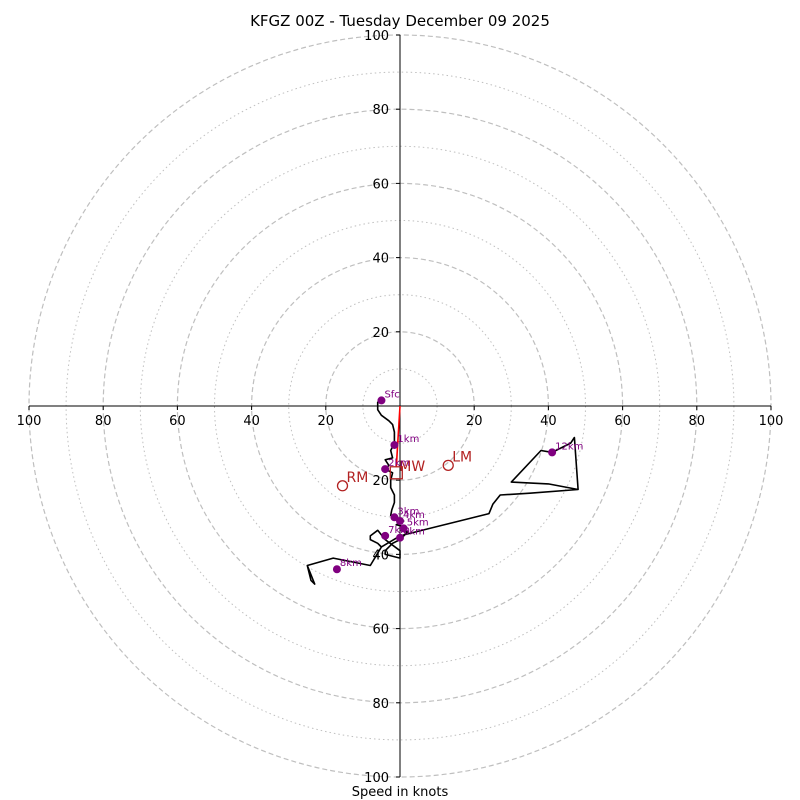 Image resolution: width=800 pixels, height=800 pixels. Describe the element at coordinates (400, 537) in the screenshot. I see `height-marker-6km` at that location.